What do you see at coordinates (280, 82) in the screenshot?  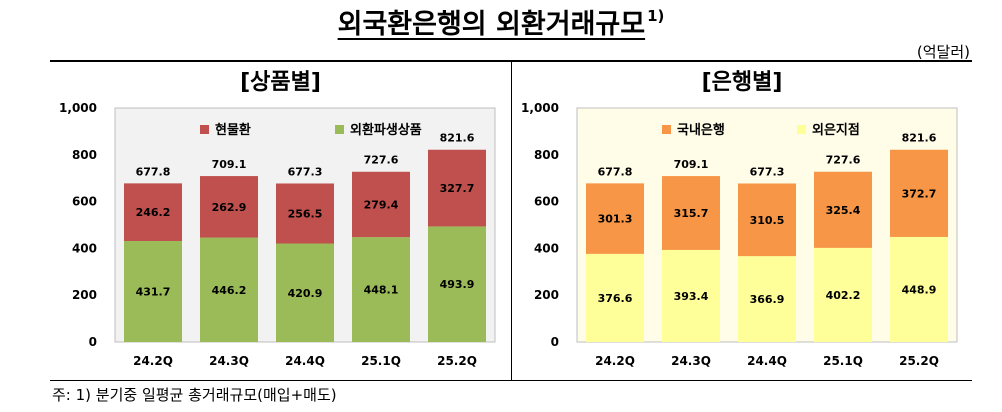 I see `panel-title-product: [상품별]` at bounding box center [280, 82].